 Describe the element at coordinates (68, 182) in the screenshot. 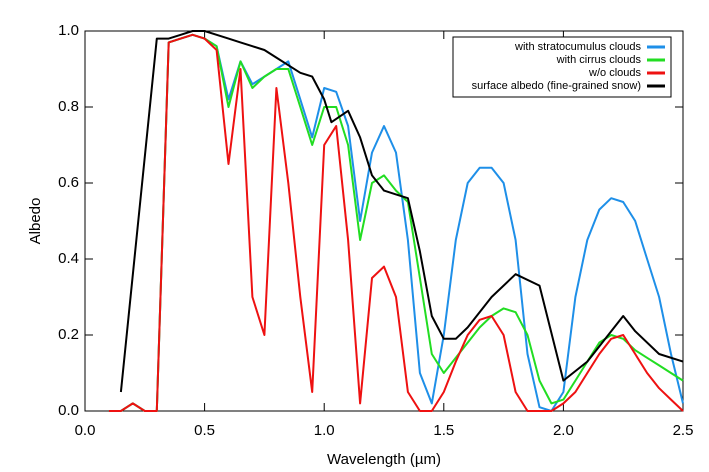

I see `y-tick-label: 0.6` at that location.